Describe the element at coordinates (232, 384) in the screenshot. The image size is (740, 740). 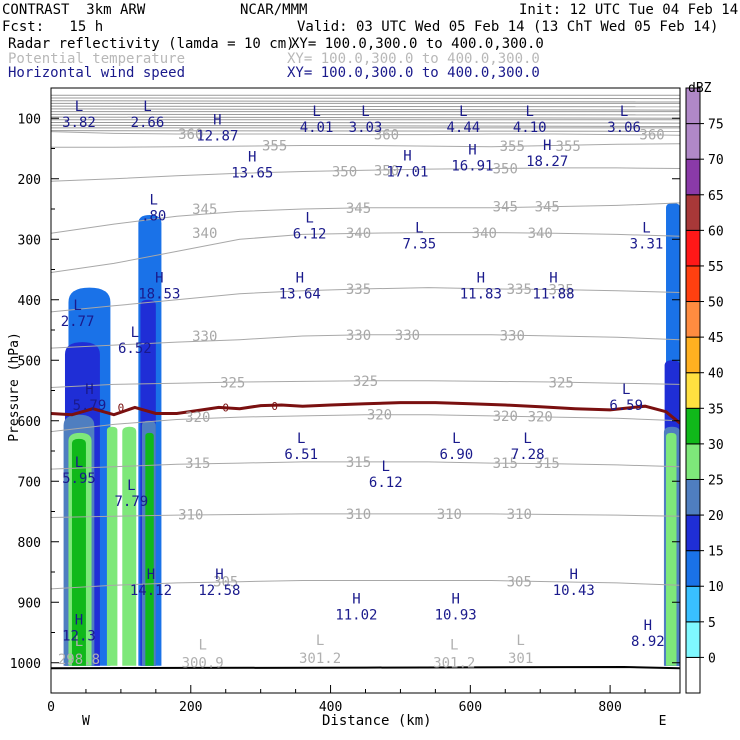
I see `theta-label: 325` at that location.